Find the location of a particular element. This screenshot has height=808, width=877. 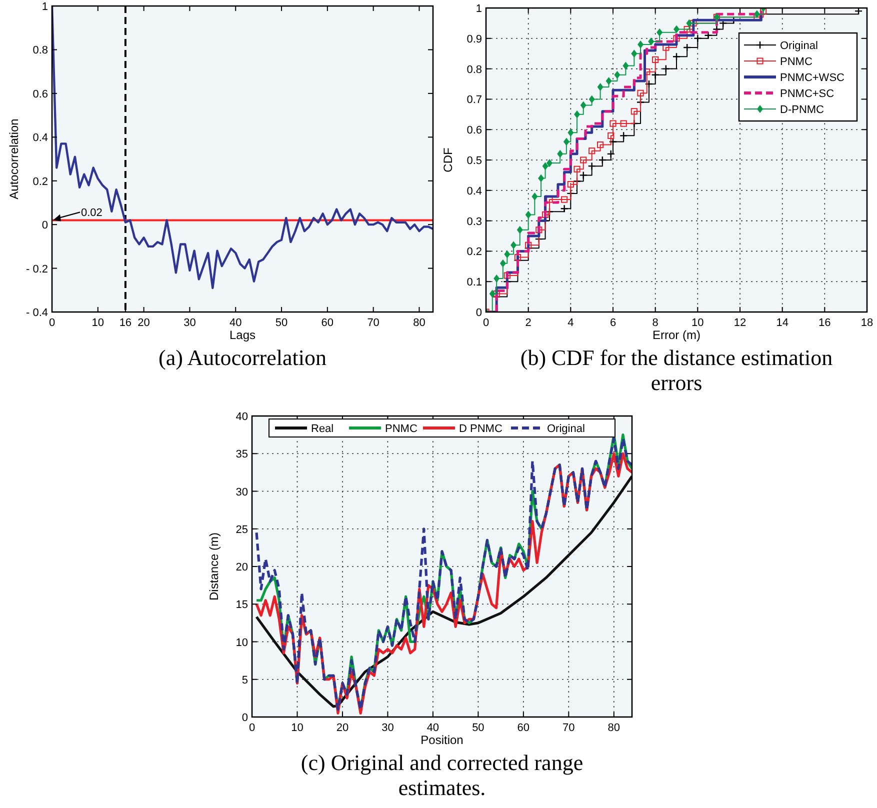

y-tick-label: 0.9 is located at coordinates (474, 39).